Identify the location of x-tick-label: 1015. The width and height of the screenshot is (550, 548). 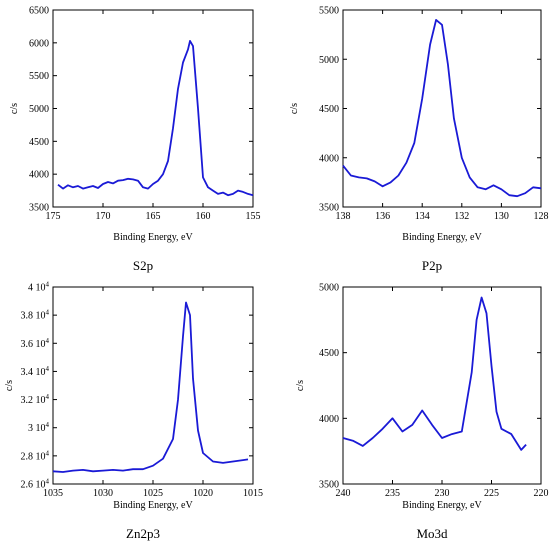
(253, 493).